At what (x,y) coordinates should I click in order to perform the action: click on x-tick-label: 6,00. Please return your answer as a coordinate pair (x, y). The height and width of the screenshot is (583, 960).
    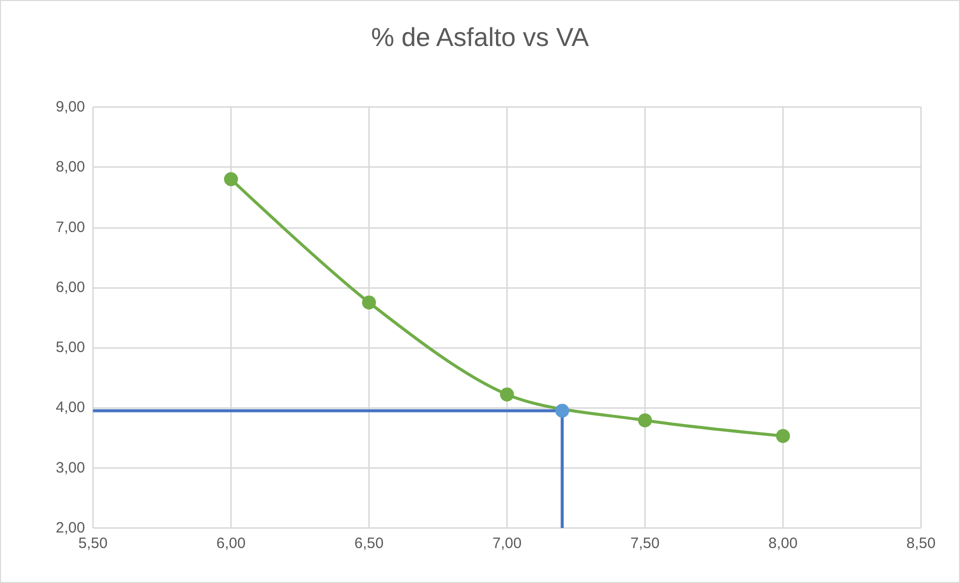
    Looking at the image, I should click on (231, 543).